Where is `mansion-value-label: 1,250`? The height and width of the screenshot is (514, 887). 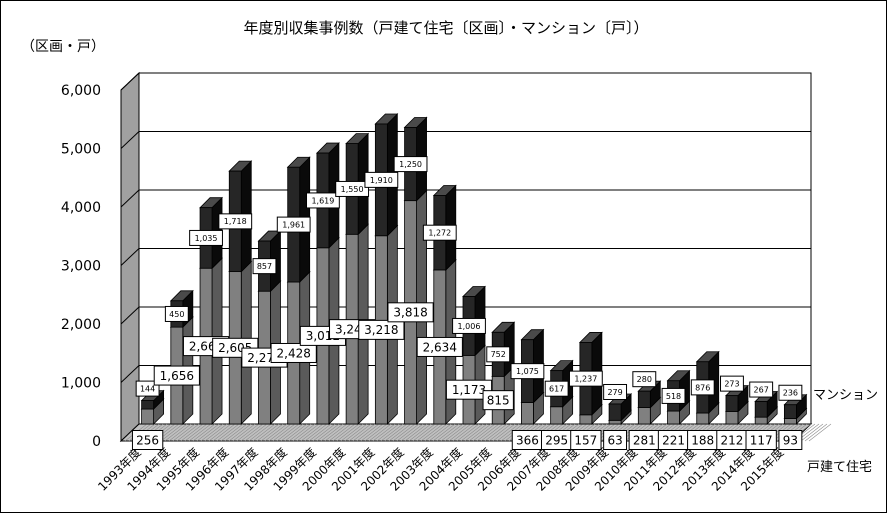 mansion-value-label: 1,250 is located at coordinates (410, 164).